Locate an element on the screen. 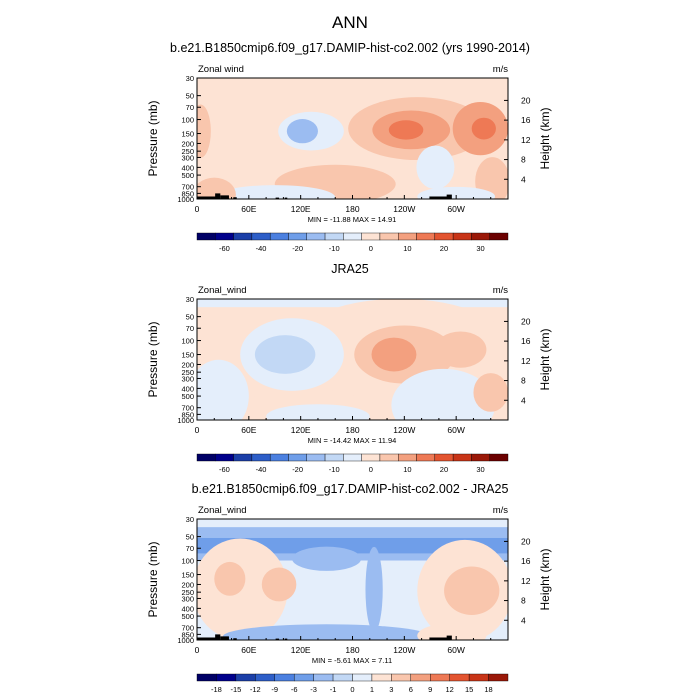  y-tick-label: 250 is located at coordinates (187, 592).